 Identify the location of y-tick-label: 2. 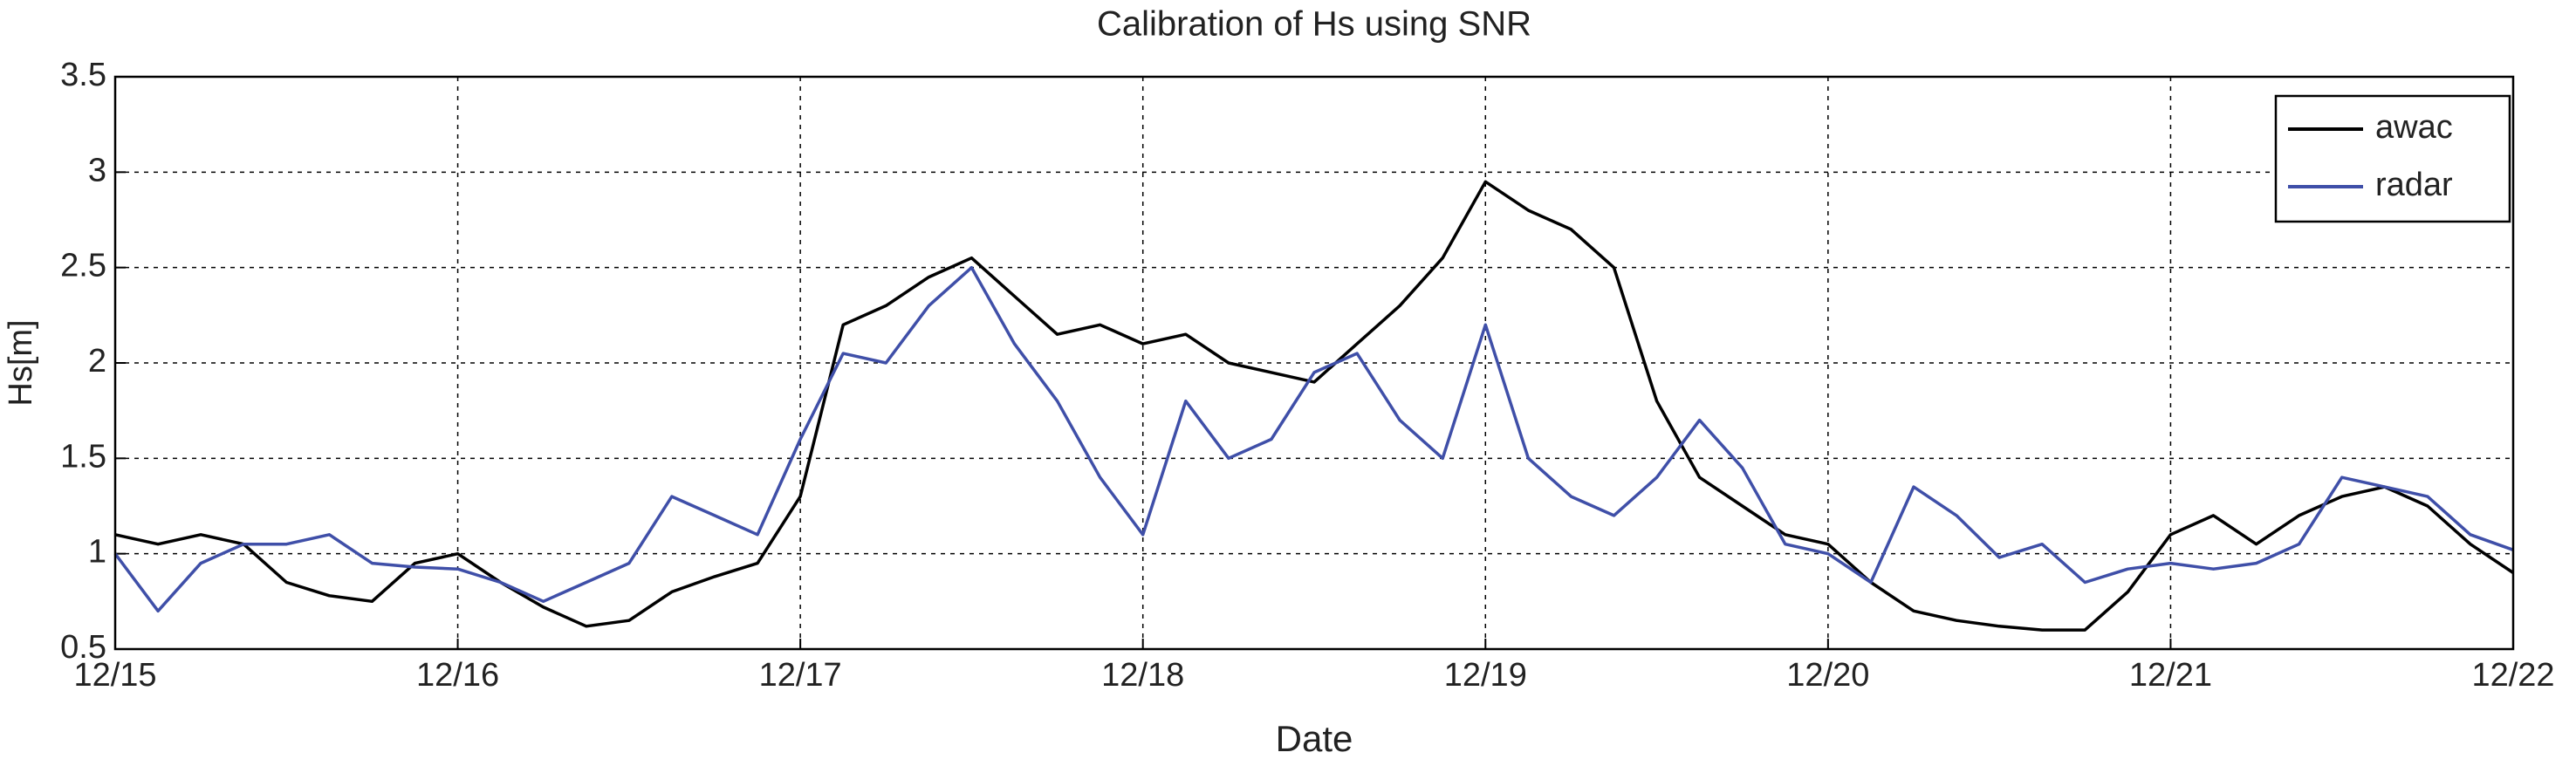
(97, 362).